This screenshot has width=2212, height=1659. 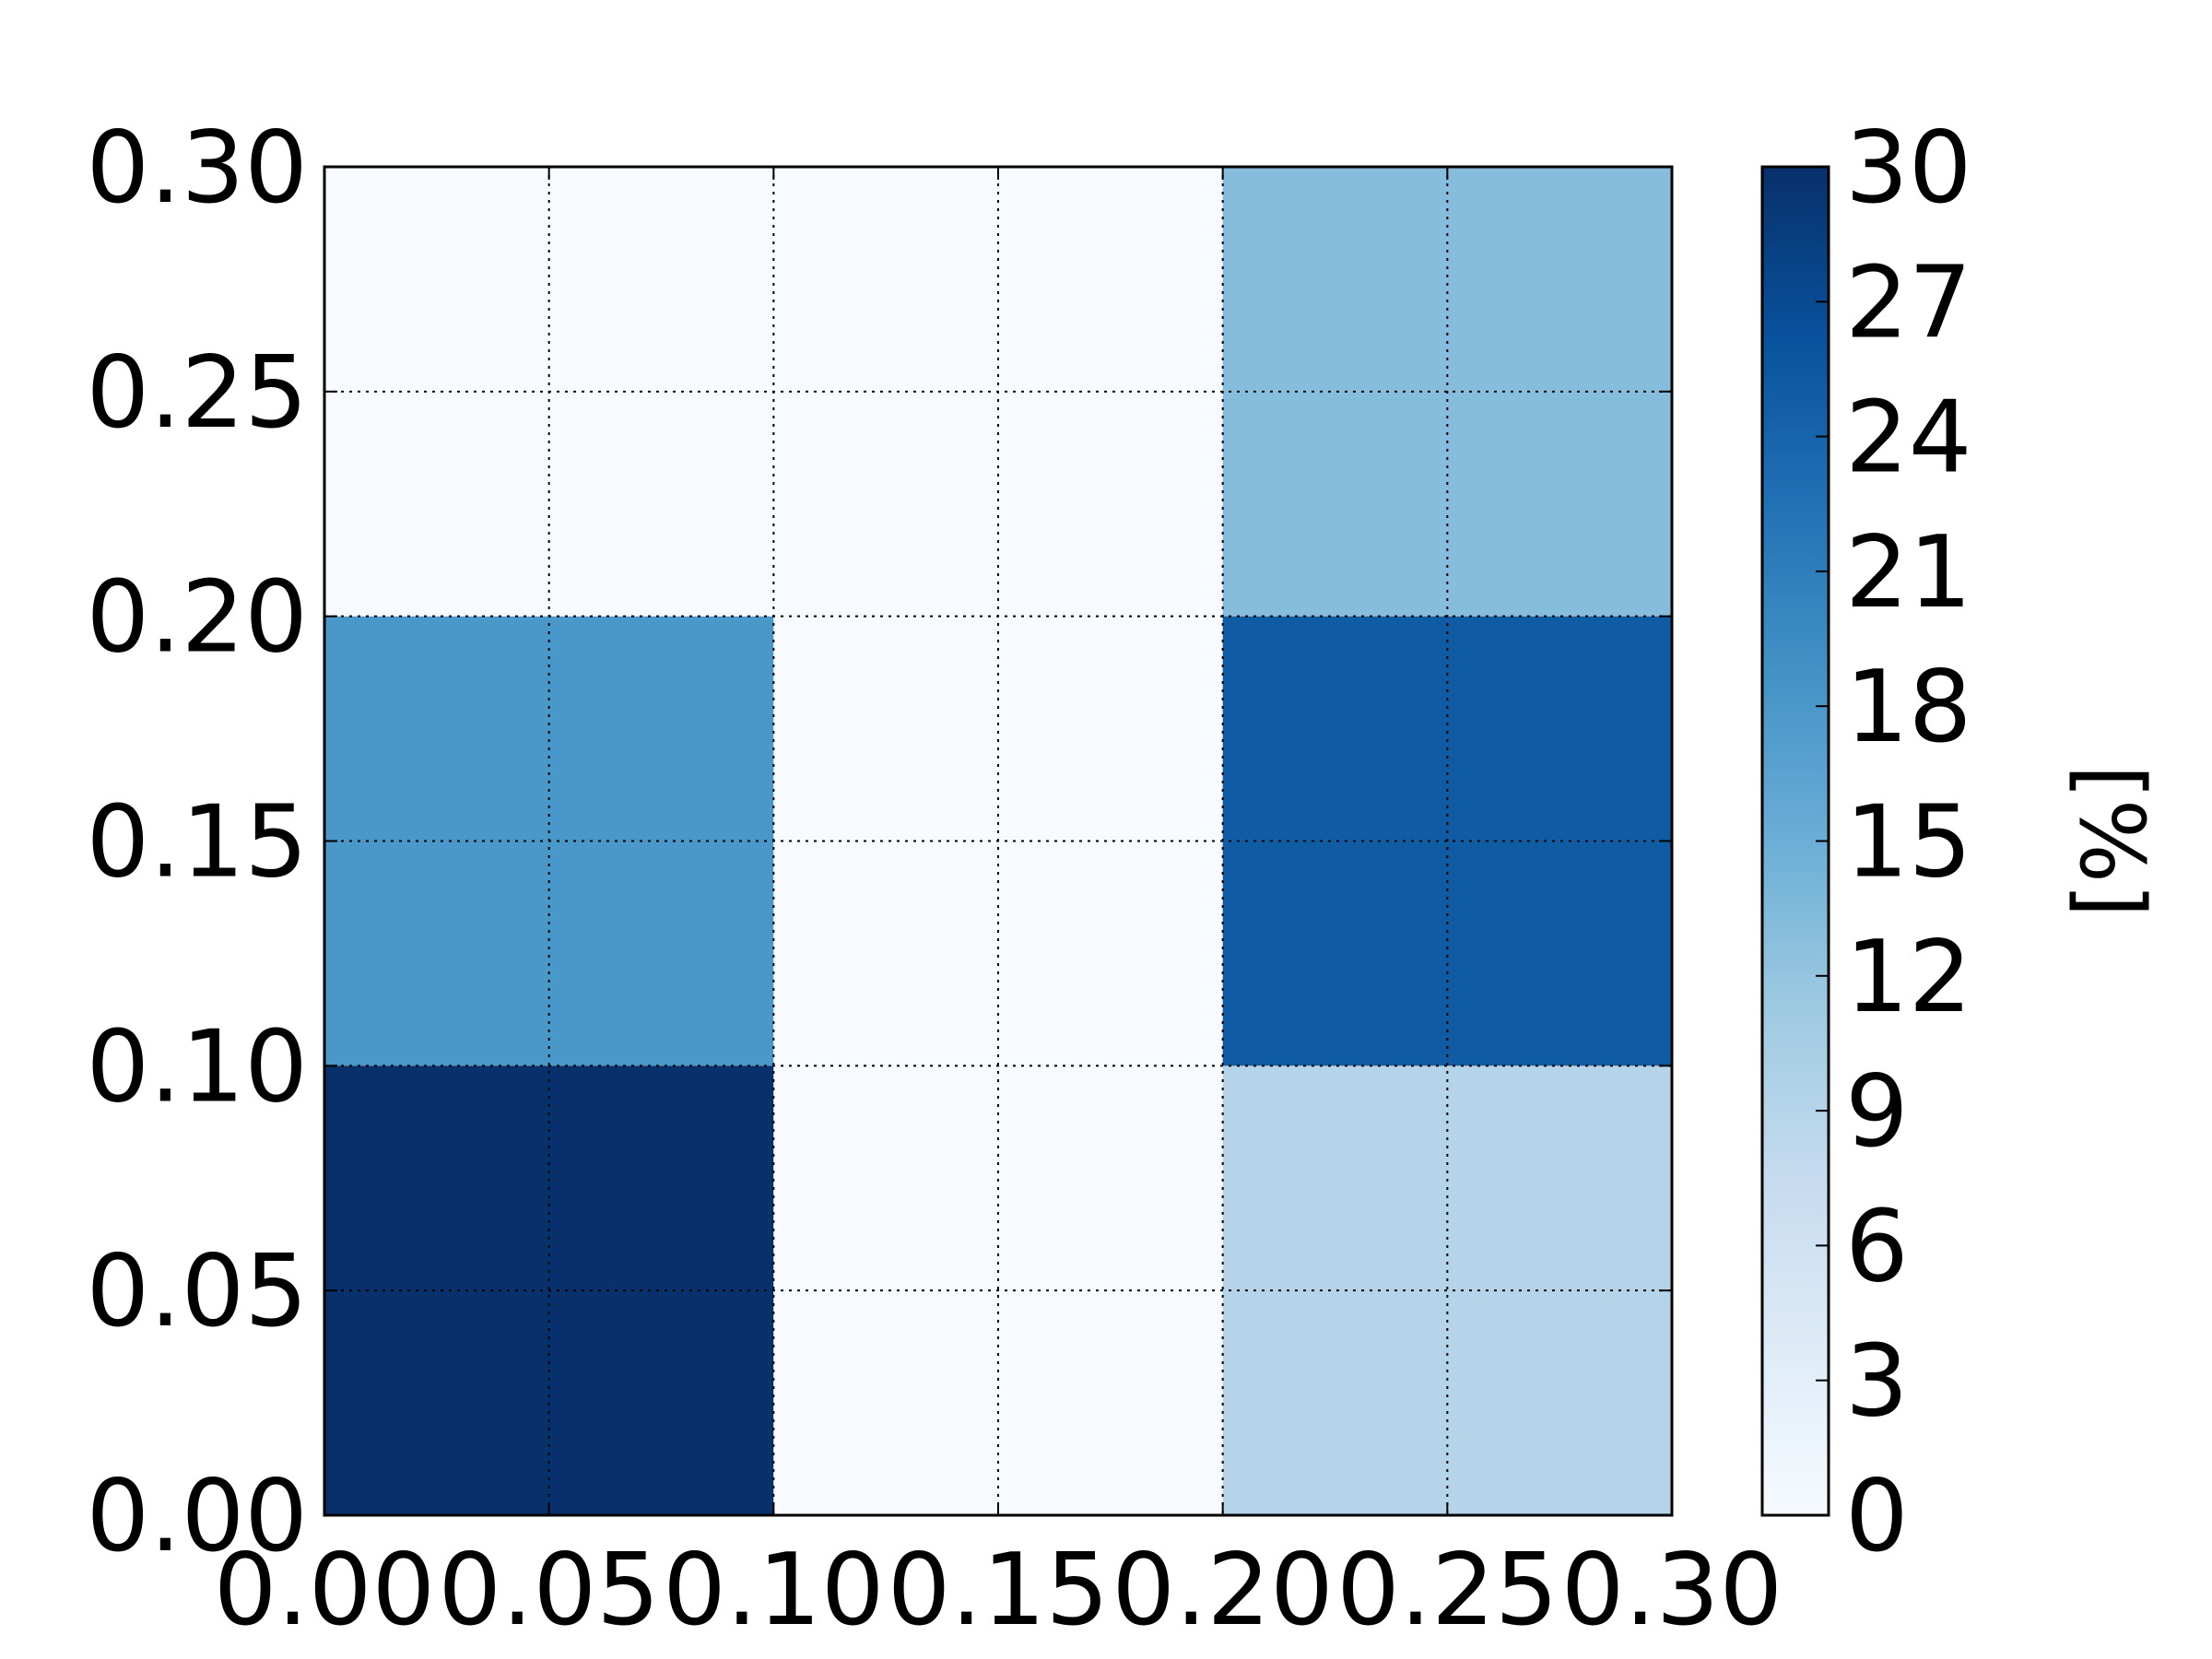 I want to click on y-tick-label: 0.25, so click(x=197, y=393).